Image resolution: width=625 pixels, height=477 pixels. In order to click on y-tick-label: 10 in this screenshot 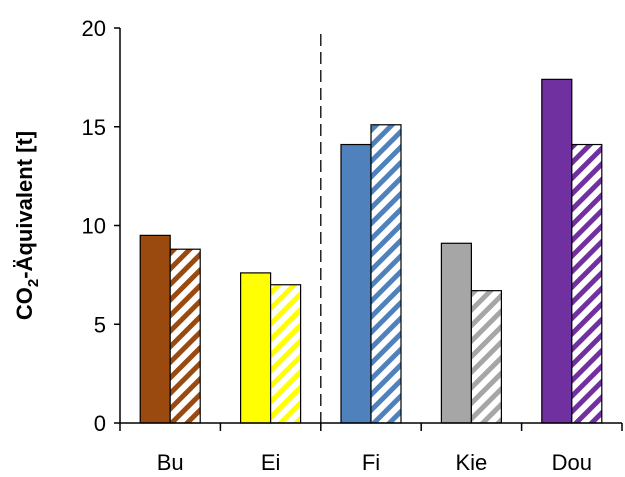, I will do `click(94, 226)`.